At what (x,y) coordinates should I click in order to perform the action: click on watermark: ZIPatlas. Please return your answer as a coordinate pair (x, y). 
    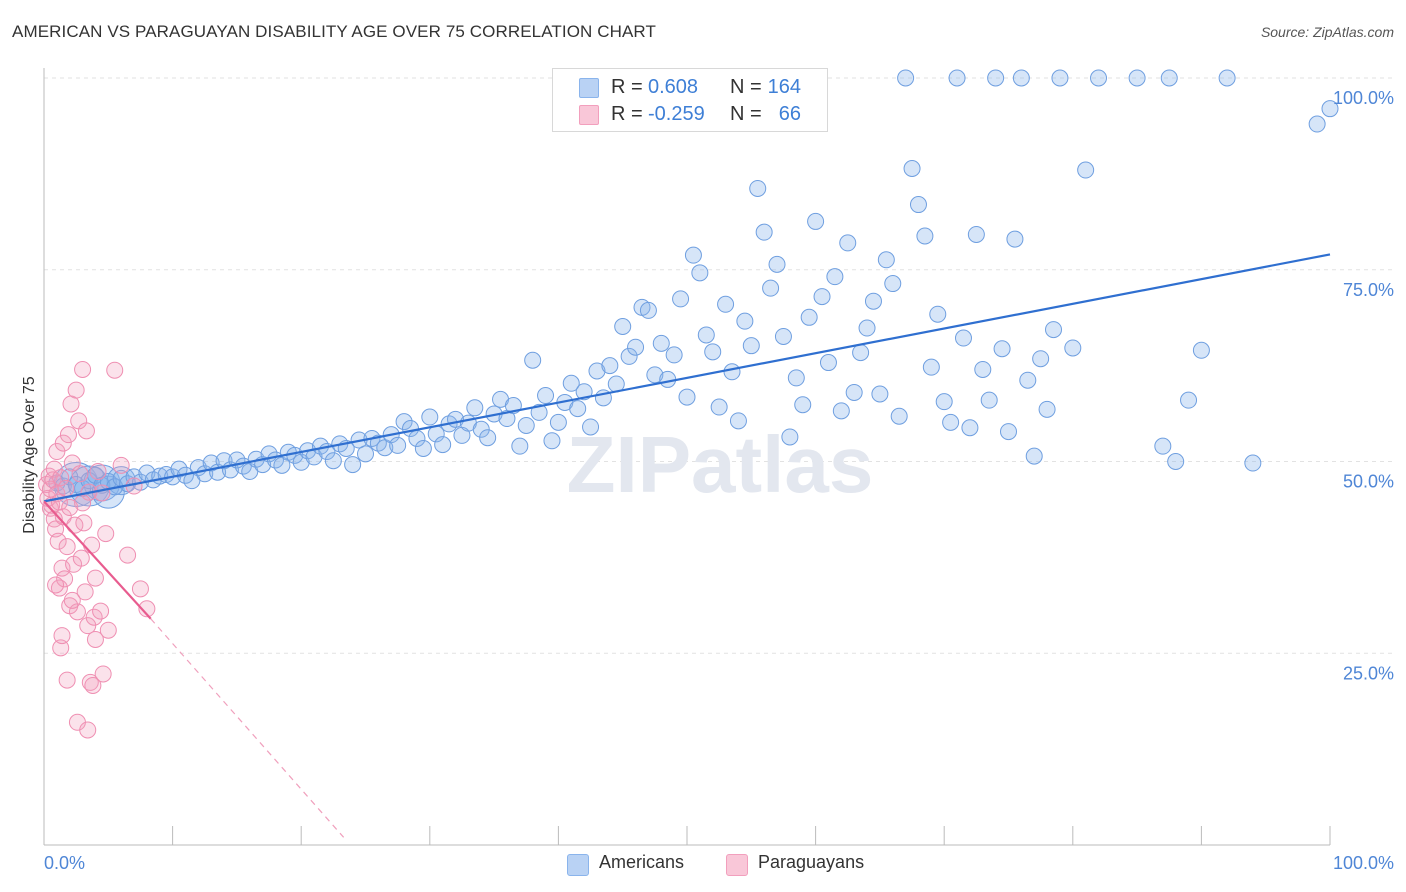
    Looking at the image, I should click on (720, 464).